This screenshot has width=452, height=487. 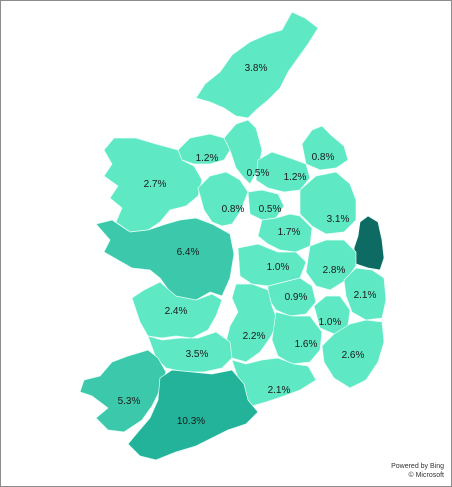 I want to click on county-sligo, so click(x=204, y=149).